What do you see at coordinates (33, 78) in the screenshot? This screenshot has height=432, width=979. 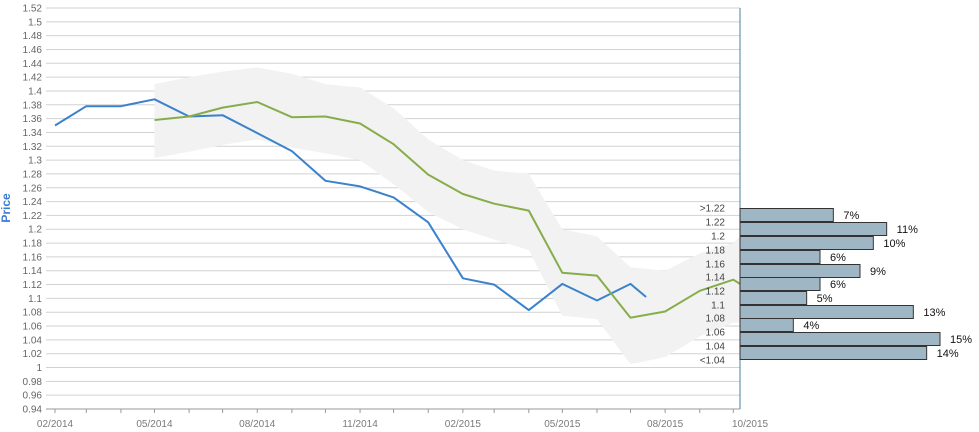 I see `y-tick-label: 1.42` at bounding box center [33, 78].